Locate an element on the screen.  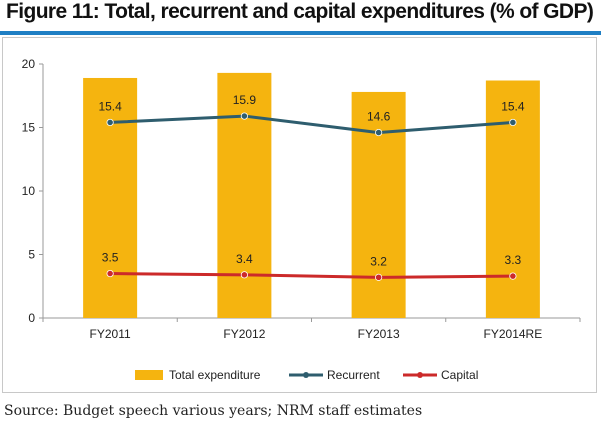
data-label-capital: 3.2 is located at coordinates (378, 261).